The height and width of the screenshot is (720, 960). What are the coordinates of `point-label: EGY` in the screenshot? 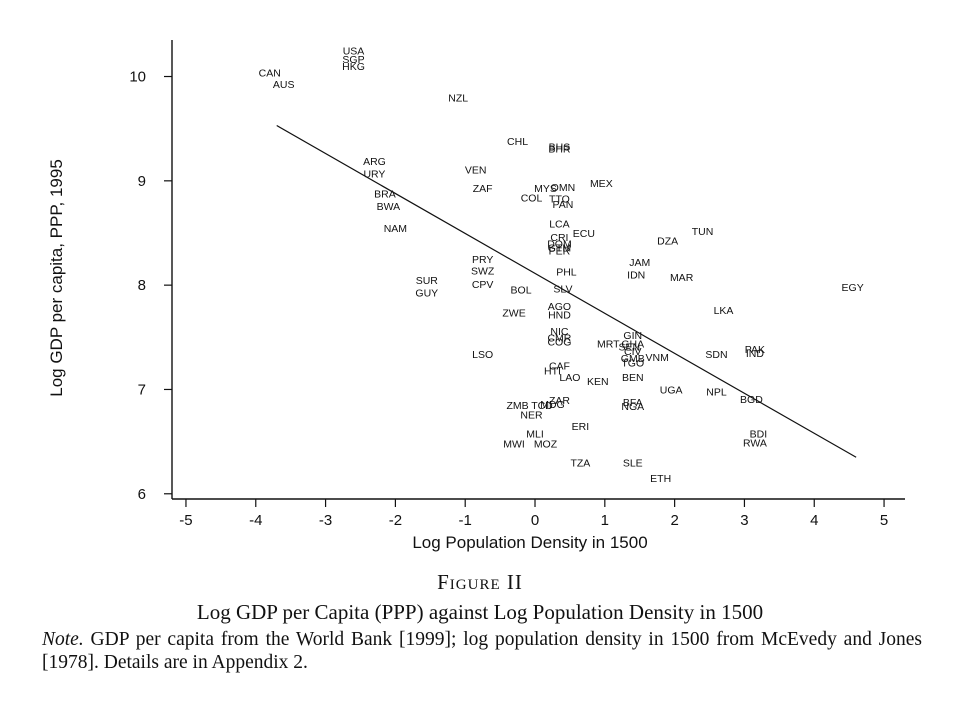 It's located at (853, 288).